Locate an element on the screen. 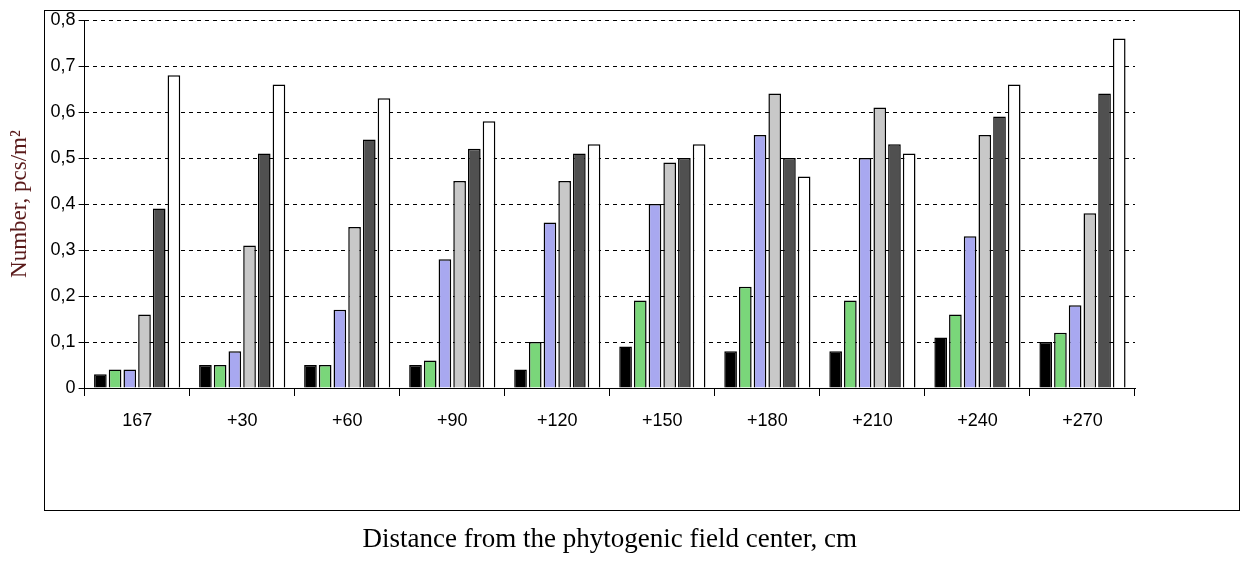 The height and width of the screenshot is (562, 1248). x-tick-label: +240 is located at coordinates (977, 419).